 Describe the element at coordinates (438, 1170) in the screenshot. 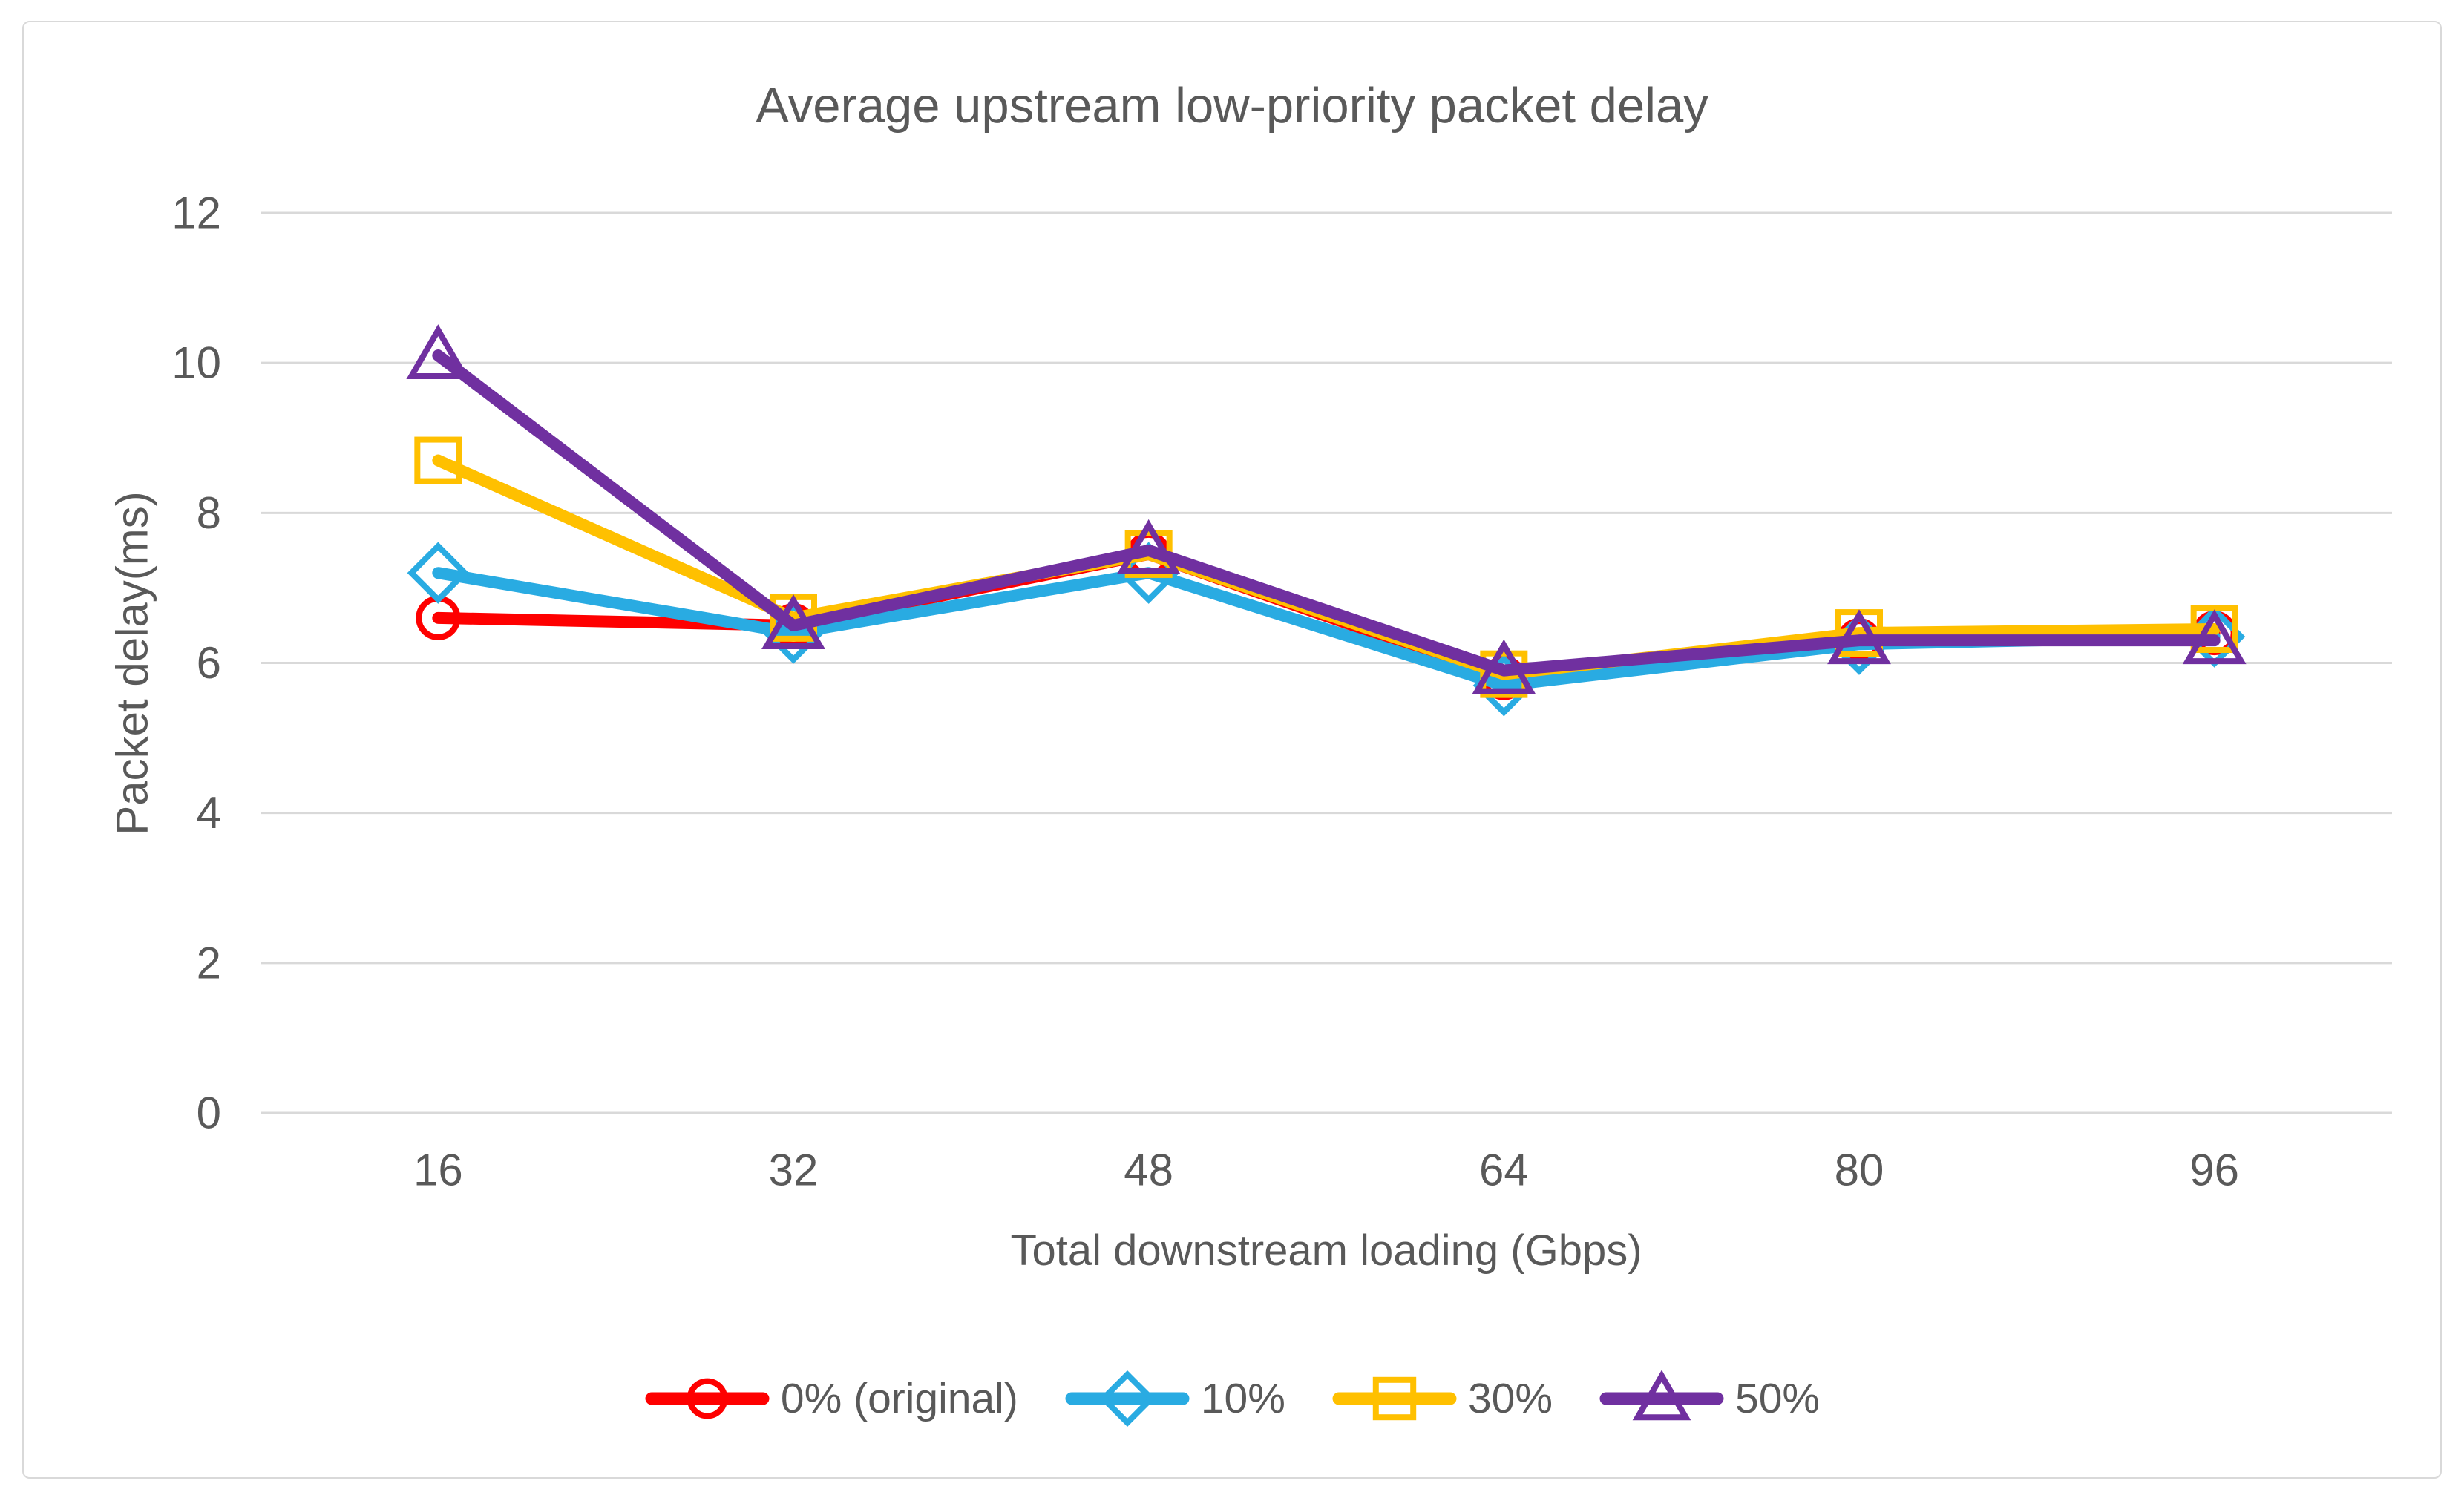

I see `x-tick-label: 16` at that location.